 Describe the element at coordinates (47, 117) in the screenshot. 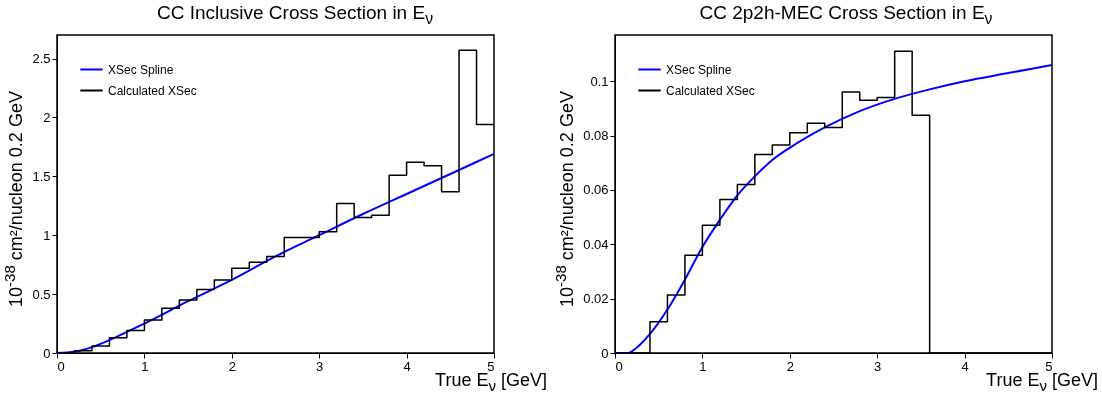

I see `y-tick-label: 2` at that location.